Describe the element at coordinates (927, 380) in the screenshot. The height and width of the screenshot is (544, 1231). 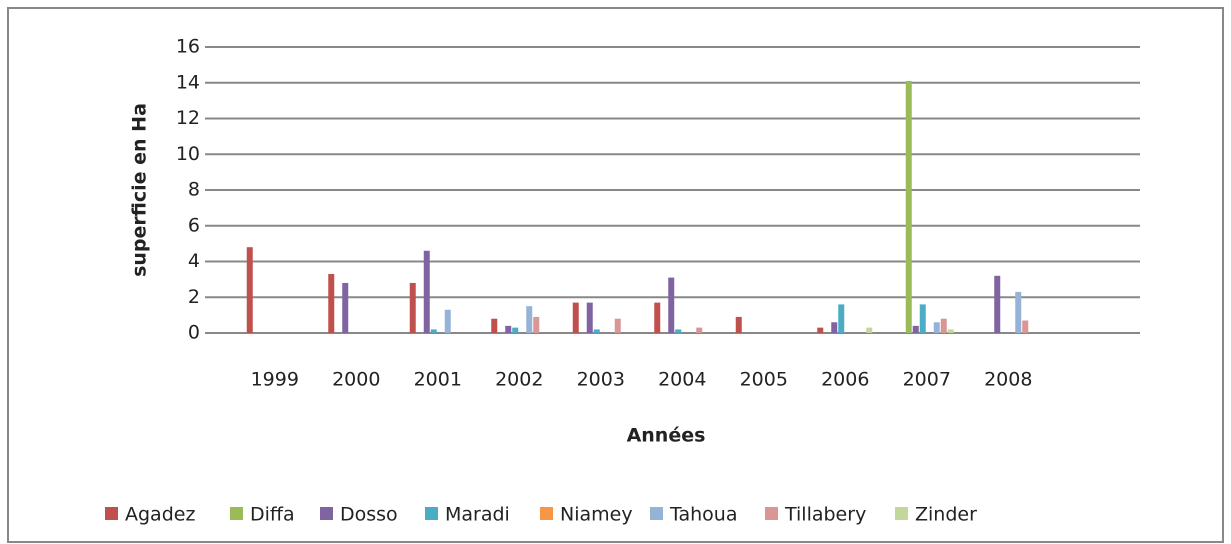
I see `x-tick-label: 2007` at that location.